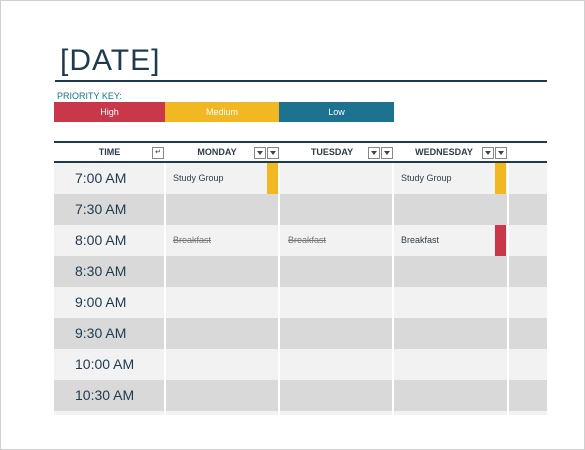 This screenshot has width=585, height=450. What do you see at coordinates (109, 152) in the screenshot?
I see `column-header-time: TIME` at bounding box center [109, 152].